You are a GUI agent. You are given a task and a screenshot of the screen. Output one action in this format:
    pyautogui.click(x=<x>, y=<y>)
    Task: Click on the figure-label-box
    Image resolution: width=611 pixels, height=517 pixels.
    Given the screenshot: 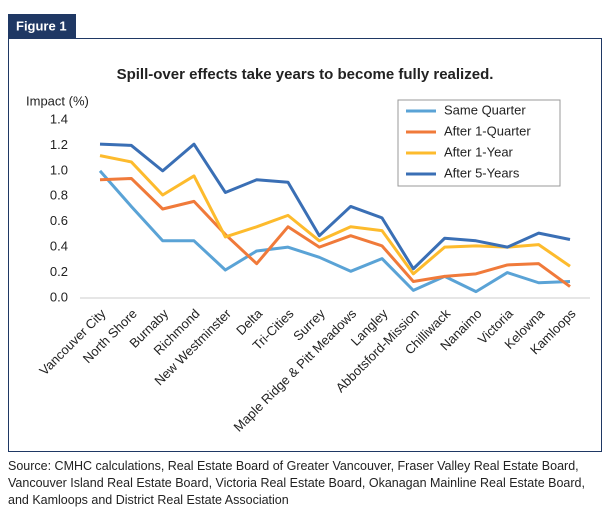 What is the action you would take?
    pyautogui.click(x=42, y=26)
    